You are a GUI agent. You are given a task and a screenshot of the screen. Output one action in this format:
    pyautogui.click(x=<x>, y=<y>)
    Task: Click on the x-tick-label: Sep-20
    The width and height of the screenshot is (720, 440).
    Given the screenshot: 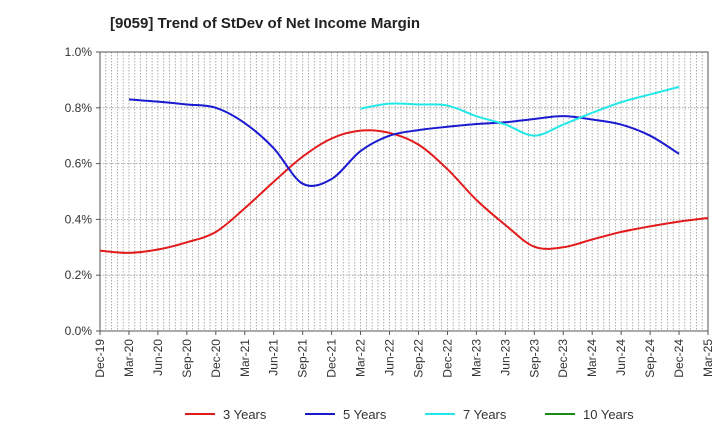 What is the action you would take?
    pyautogui.click(x=187, y=358)
    